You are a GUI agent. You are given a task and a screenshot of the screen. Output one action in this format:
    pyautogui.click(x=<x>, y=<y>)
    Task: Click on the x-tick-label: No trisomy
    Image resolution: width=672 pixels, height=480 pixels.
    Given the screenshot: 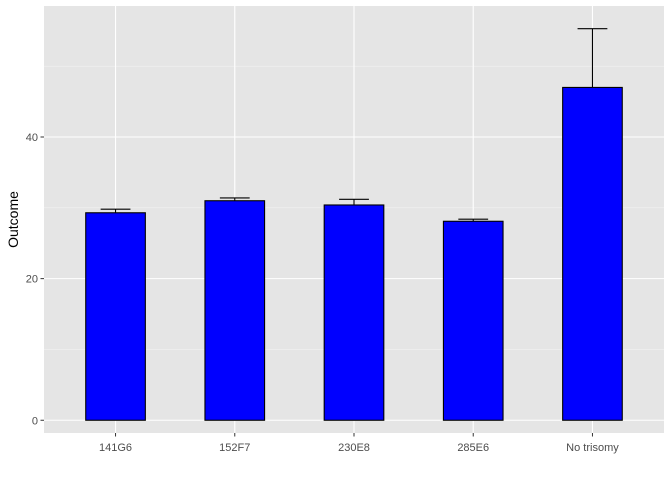 What is the action you would take?
    pyautogui.click(x=592, y=448)
    